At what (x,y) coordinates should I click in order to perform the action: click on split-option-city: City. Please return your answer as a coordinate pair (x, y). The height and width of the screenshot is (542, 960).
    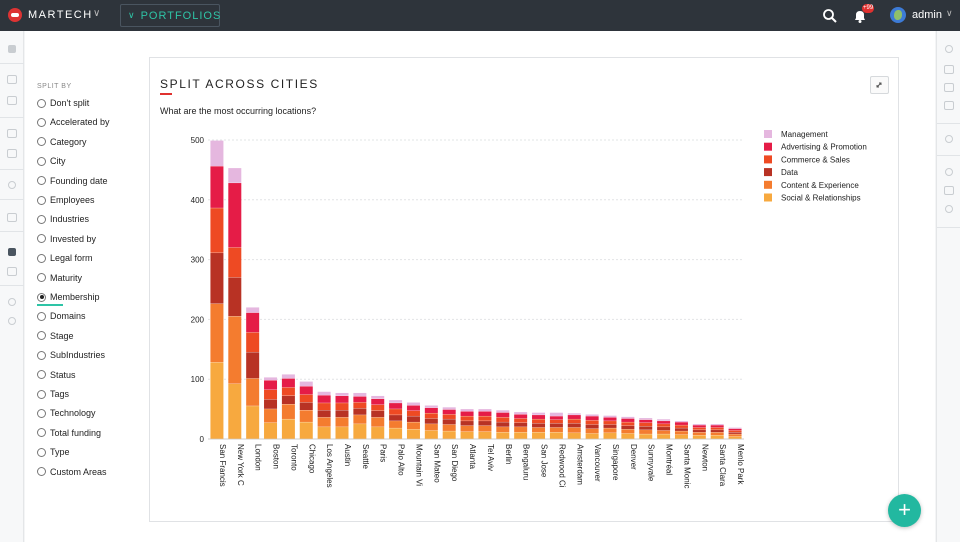
    Looking at the image, I should click on (51, 161).